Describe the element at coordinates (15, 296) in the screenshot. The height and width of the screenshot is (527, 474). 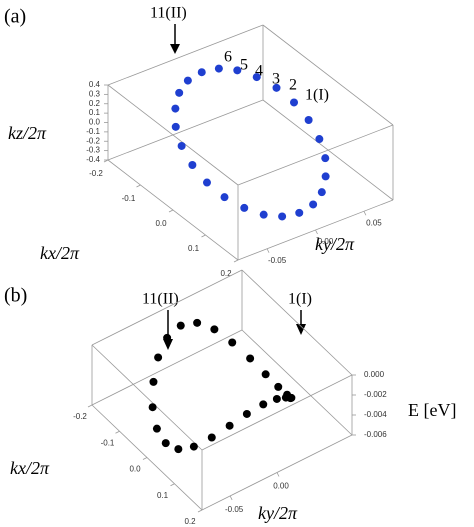
I see `panel-label: (b)` at that location.